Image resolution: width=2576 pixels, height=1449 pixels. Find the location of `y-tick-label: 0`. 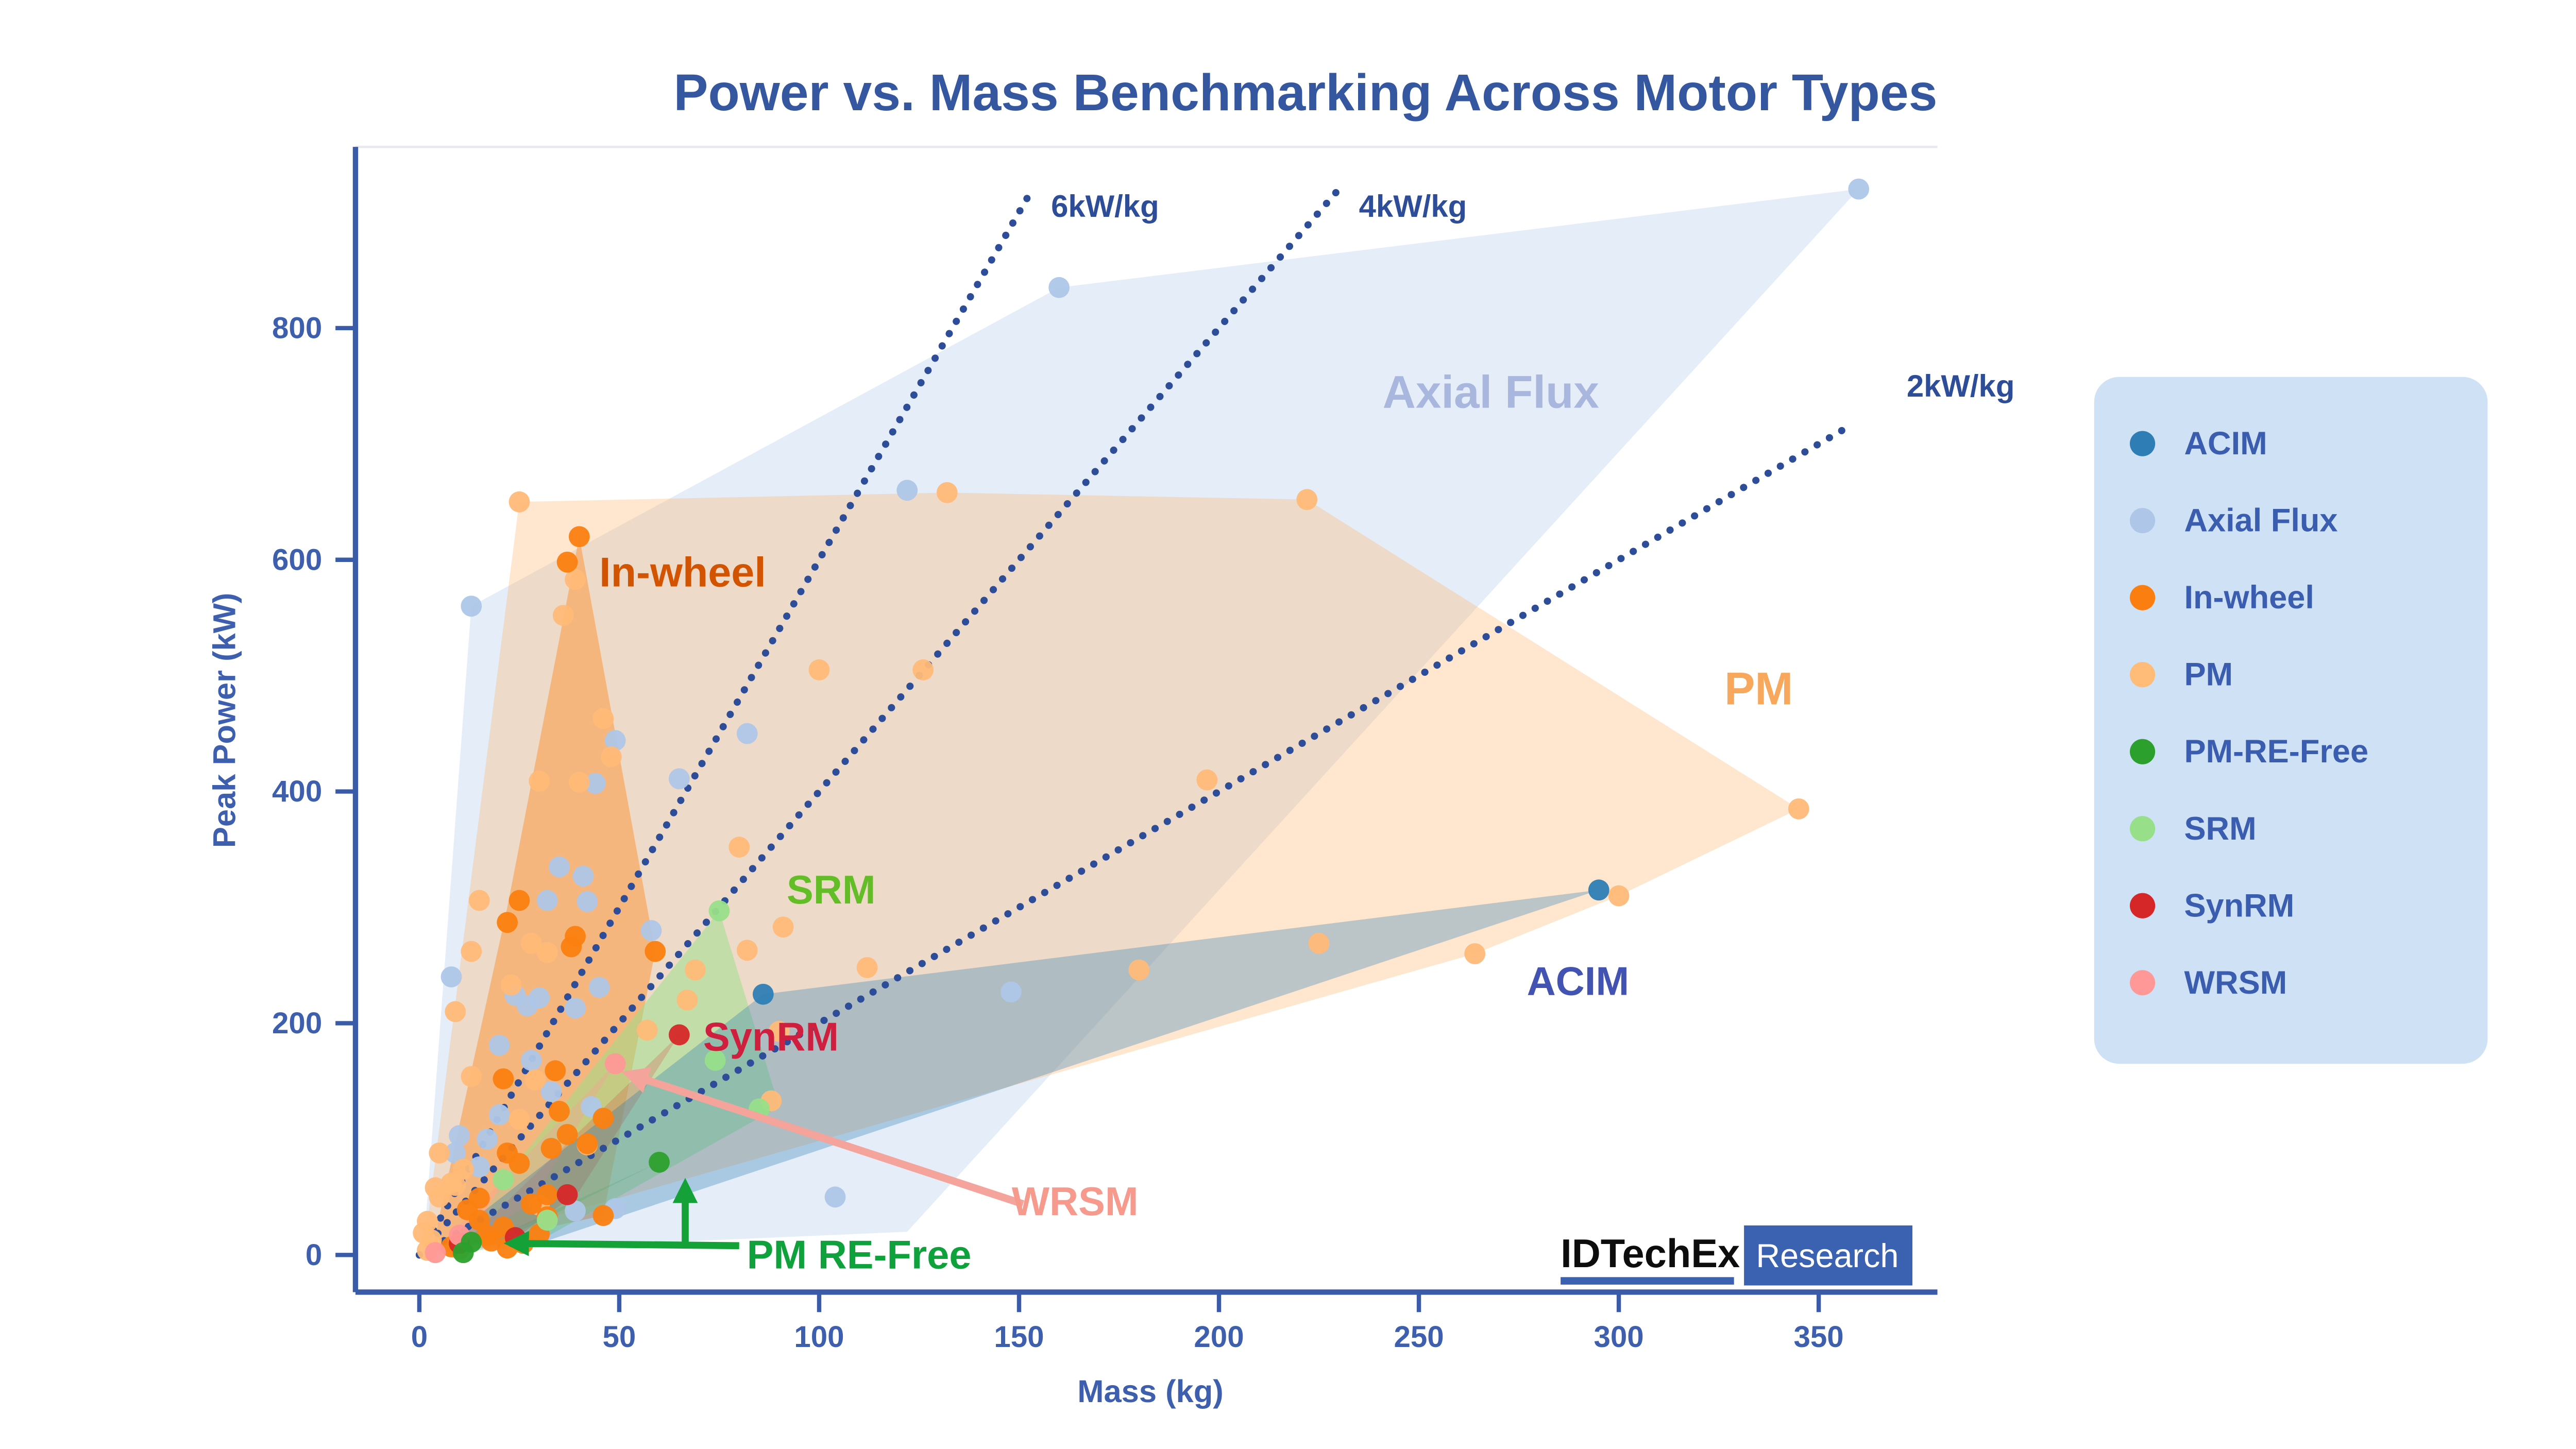

y-tick-label: 0 is located at coordinates (314, 1255).